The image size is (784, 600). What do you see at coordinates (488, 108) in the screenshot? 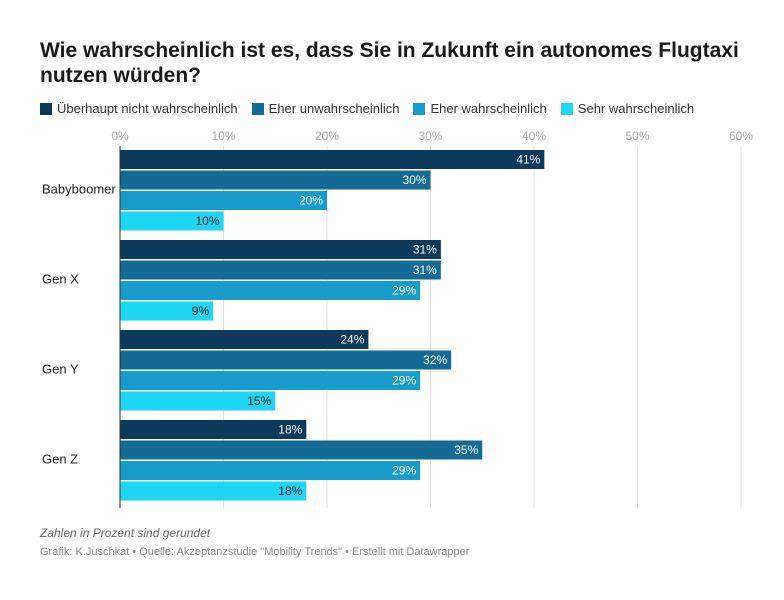
I see `legend-label: Eher wahrscheinlich` at bounding box center [488, 108].